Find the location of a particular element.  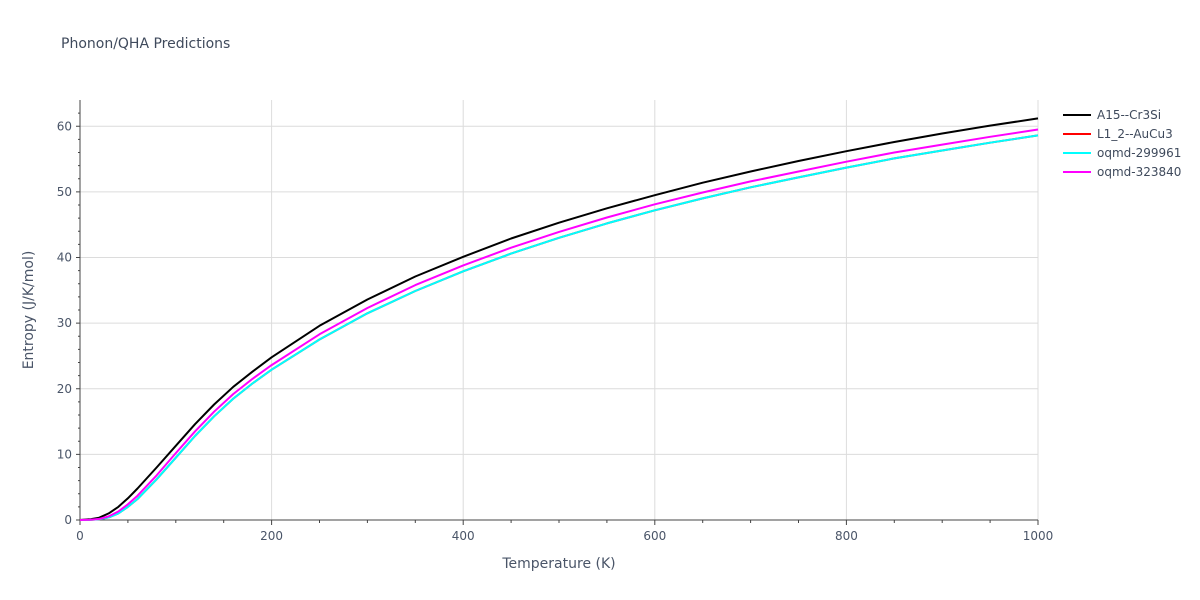

x-tick-label: 0 is located at coordinates (80, 536).